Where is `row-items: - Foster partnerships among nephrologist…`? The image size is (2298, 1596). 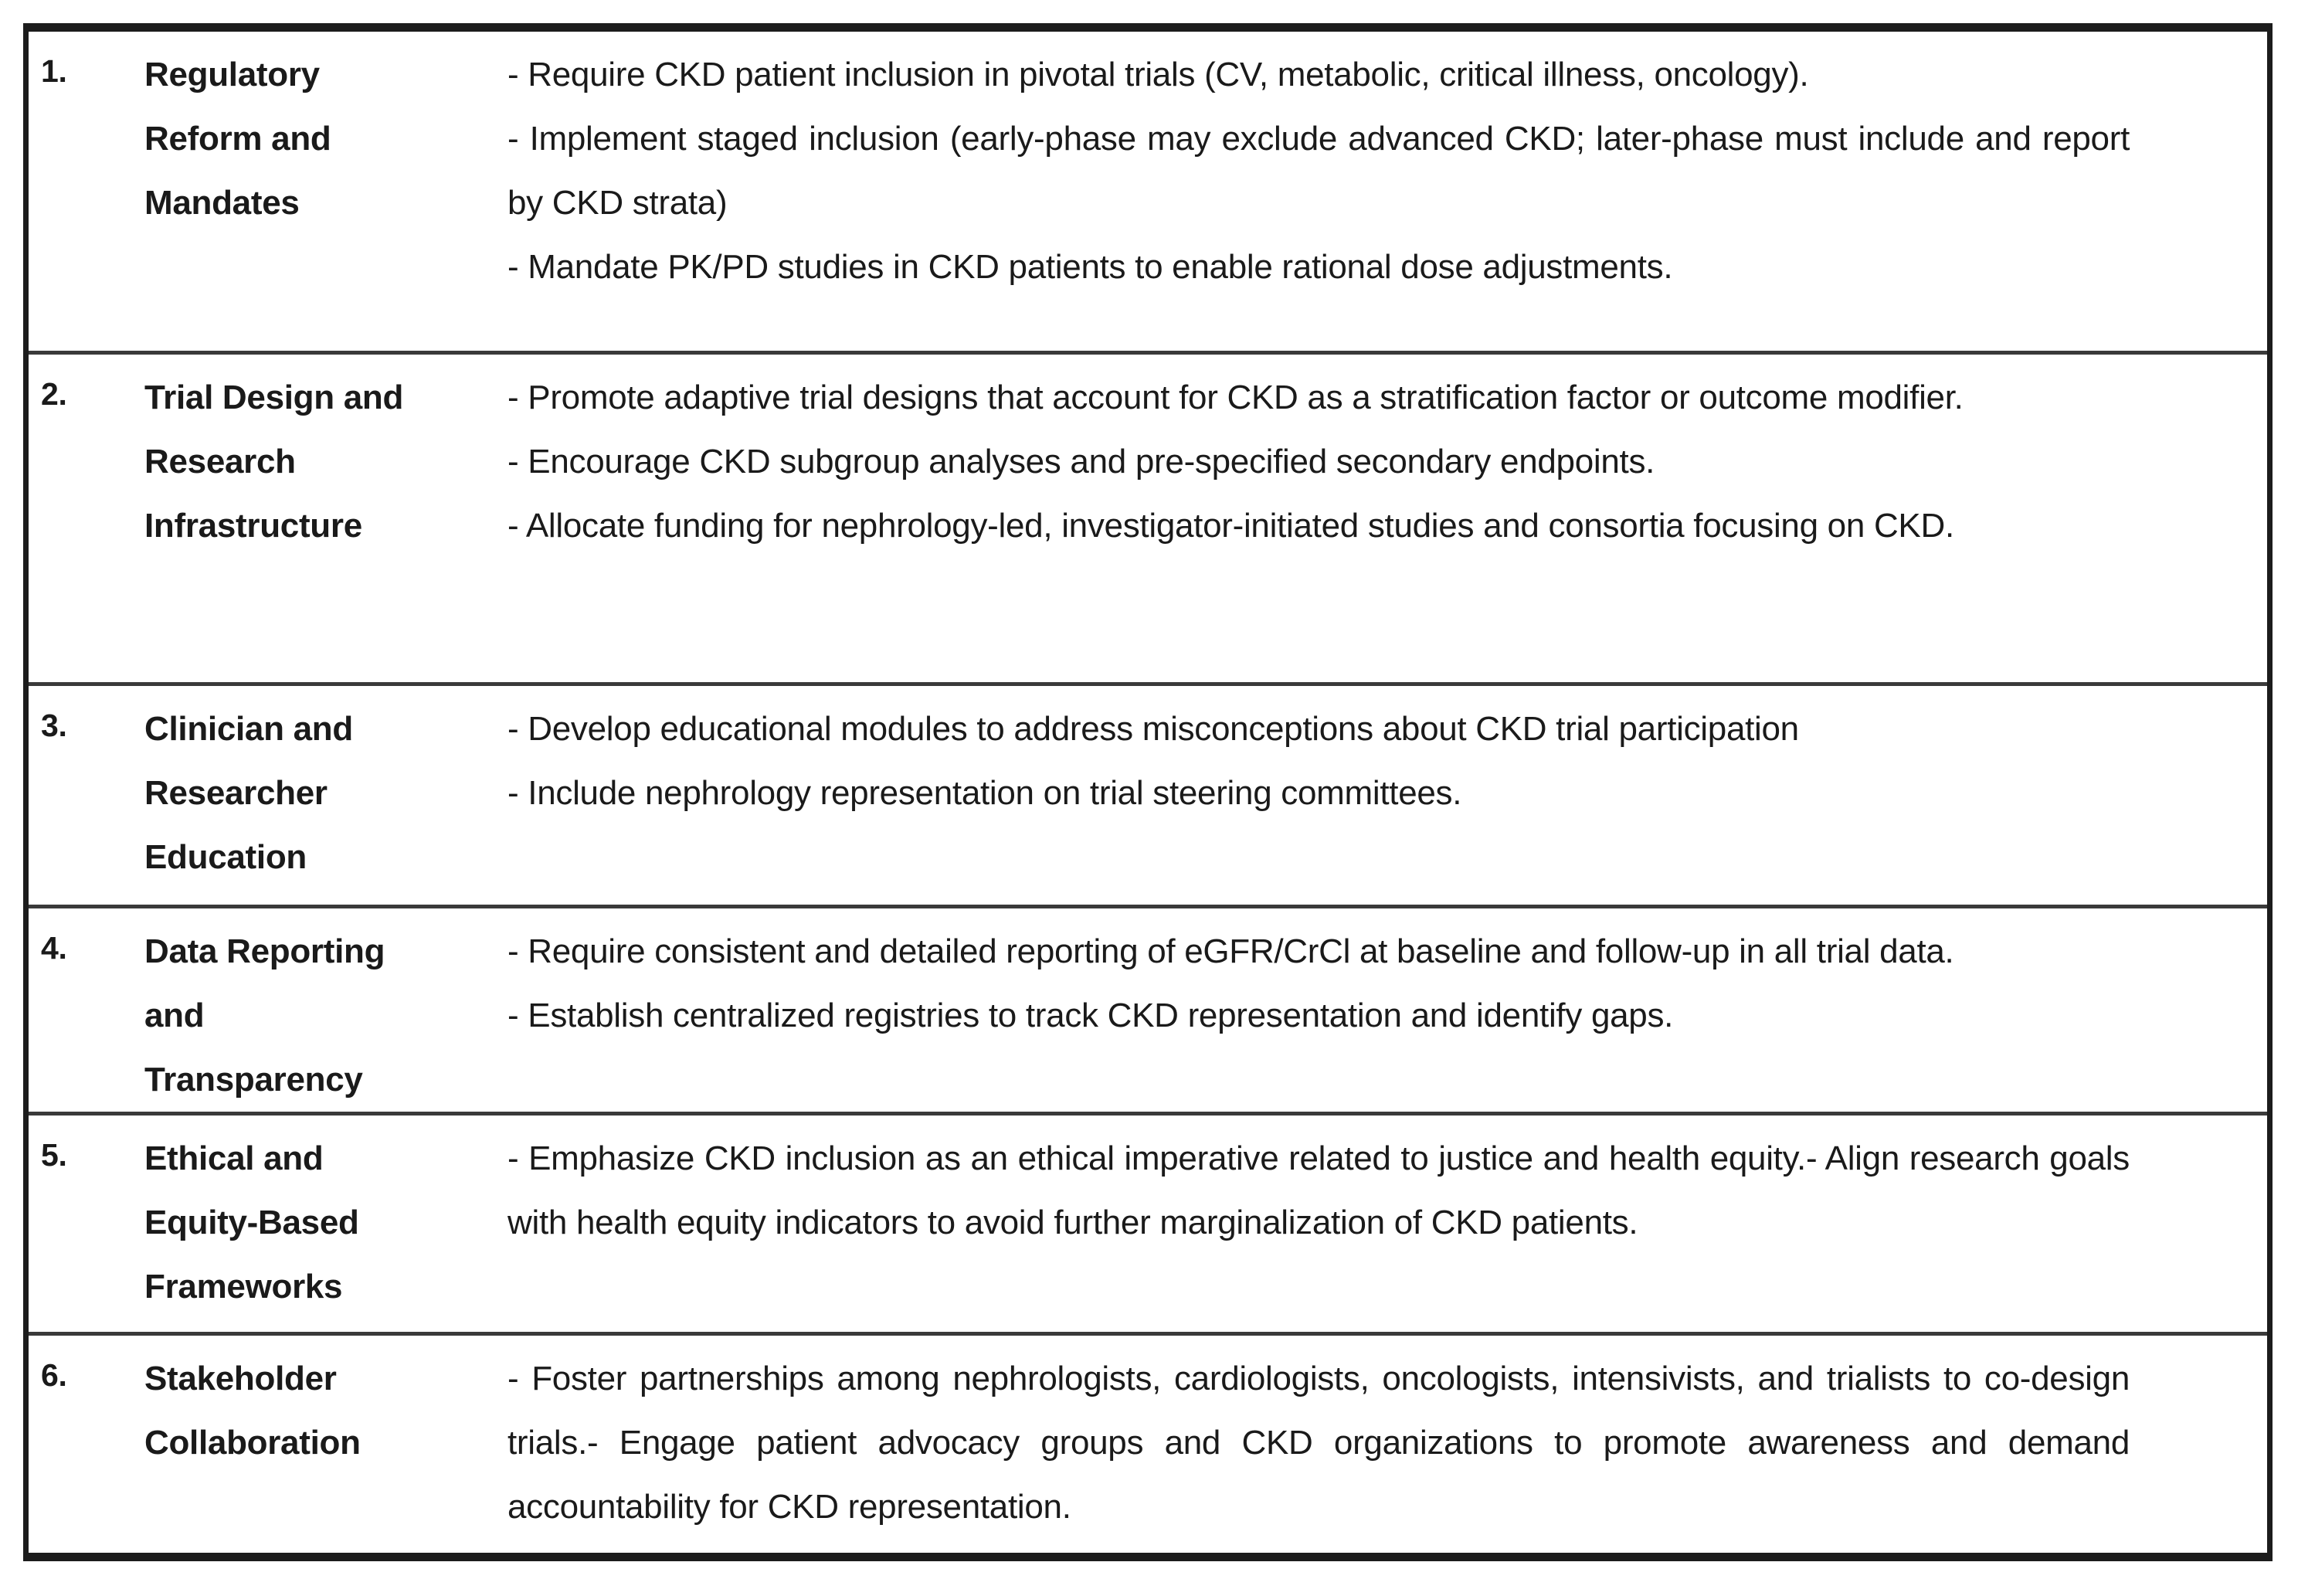 row-items: - Foster partnerships among nephrologist… is located at coordinates (1387, 1444).